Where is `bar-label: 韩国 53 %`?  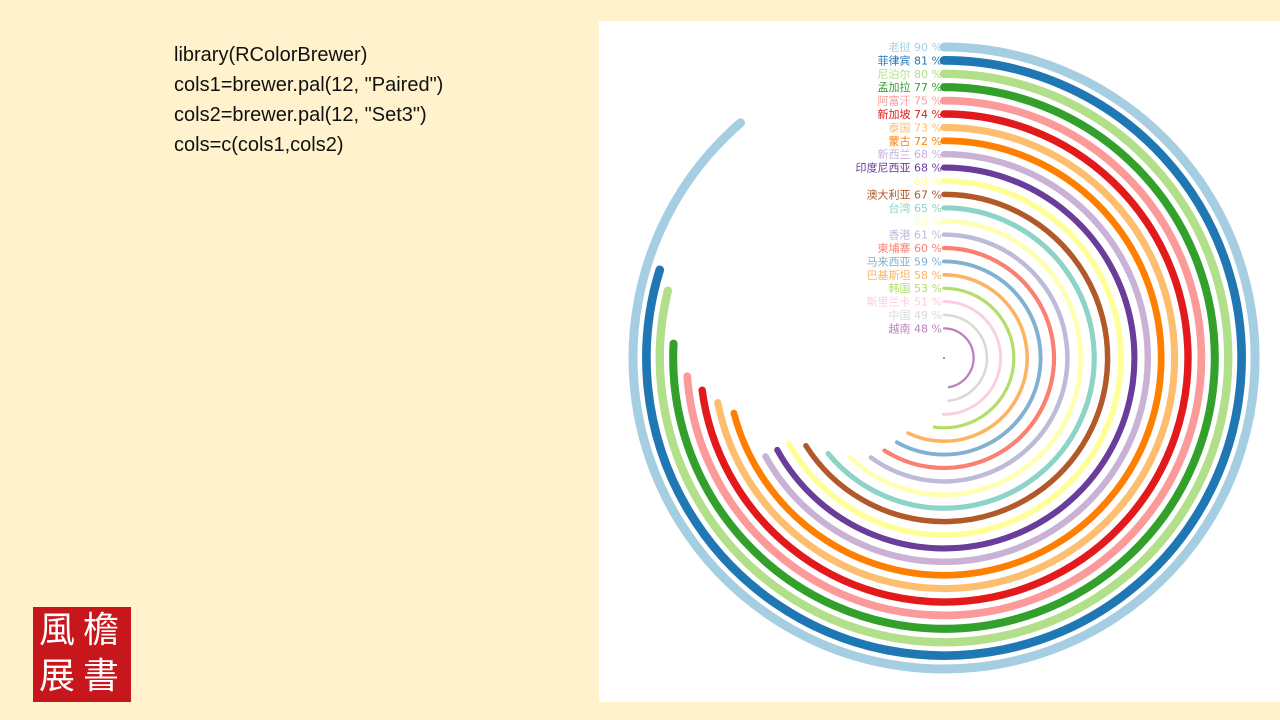
bar-label: 韩国 53 % is located at coordinates (915, 288).